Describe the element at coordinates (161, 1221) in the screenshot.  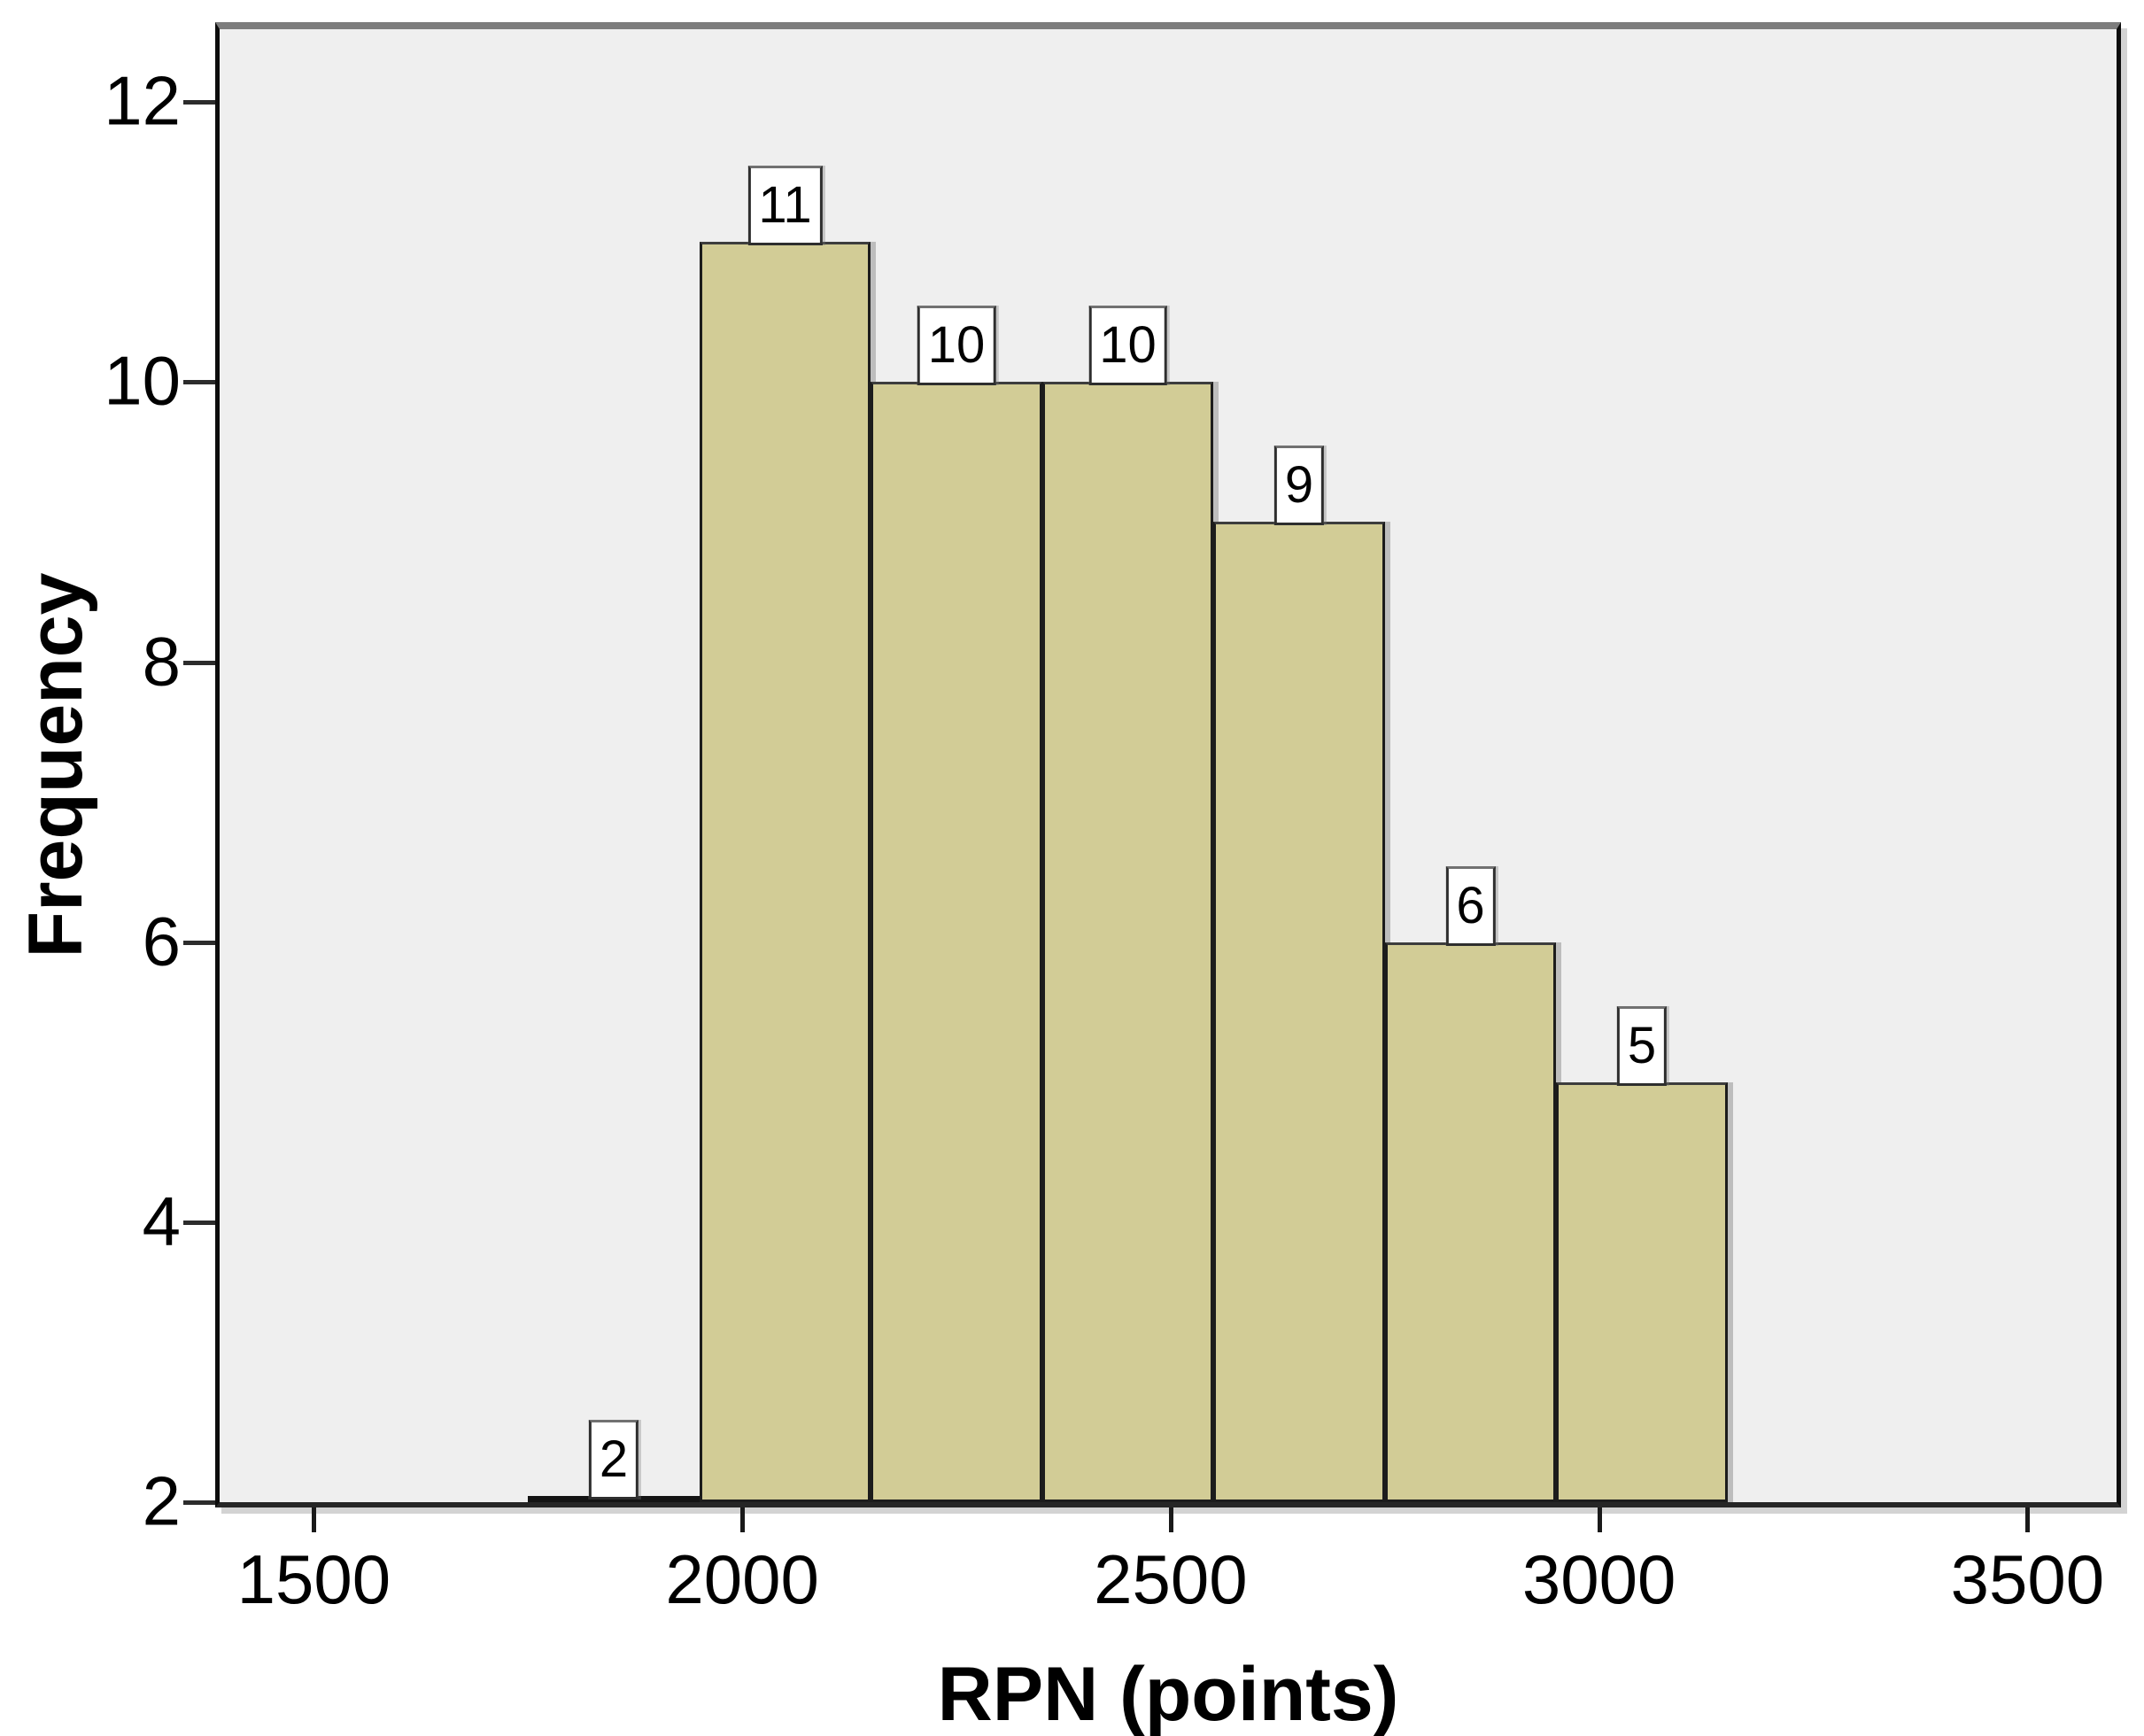
I see `y-tick-label: 4` at that location.